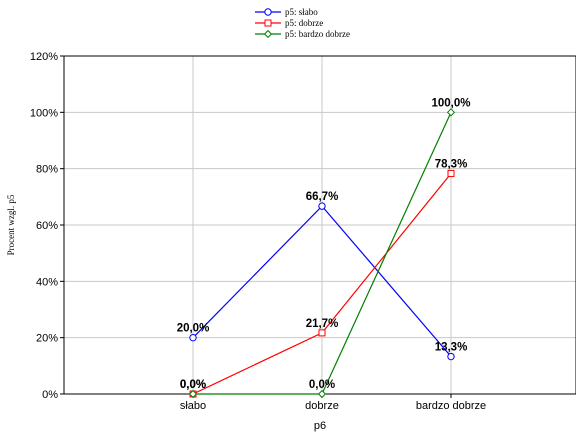 The height and width of the screenshot is (434, 576). What do you see at coordinates (47, 170) in the screenshot?
I see `y-tick-label: 80%` at bounding box center [47, 170].